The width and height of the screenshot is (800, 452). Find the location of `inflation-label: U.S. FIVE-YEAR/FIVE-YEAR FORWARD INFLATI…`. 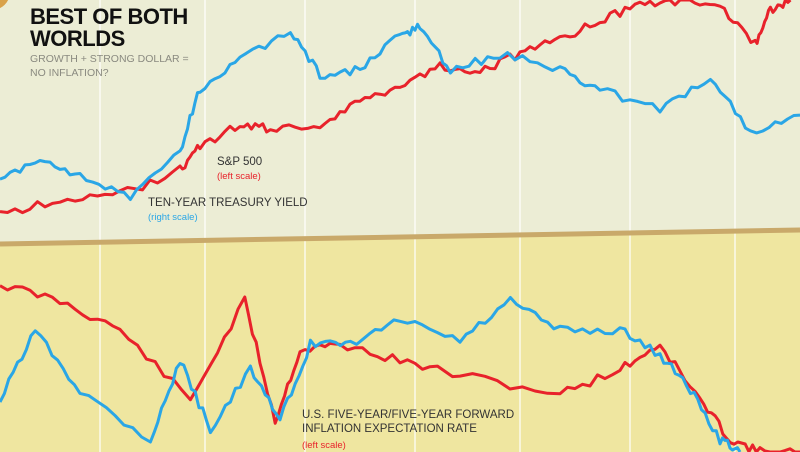

inflation-label: U.S. FIVE-YEAR/FIVE-YEAR FORWARD INFLATI… is located at coordinates (408, 422).